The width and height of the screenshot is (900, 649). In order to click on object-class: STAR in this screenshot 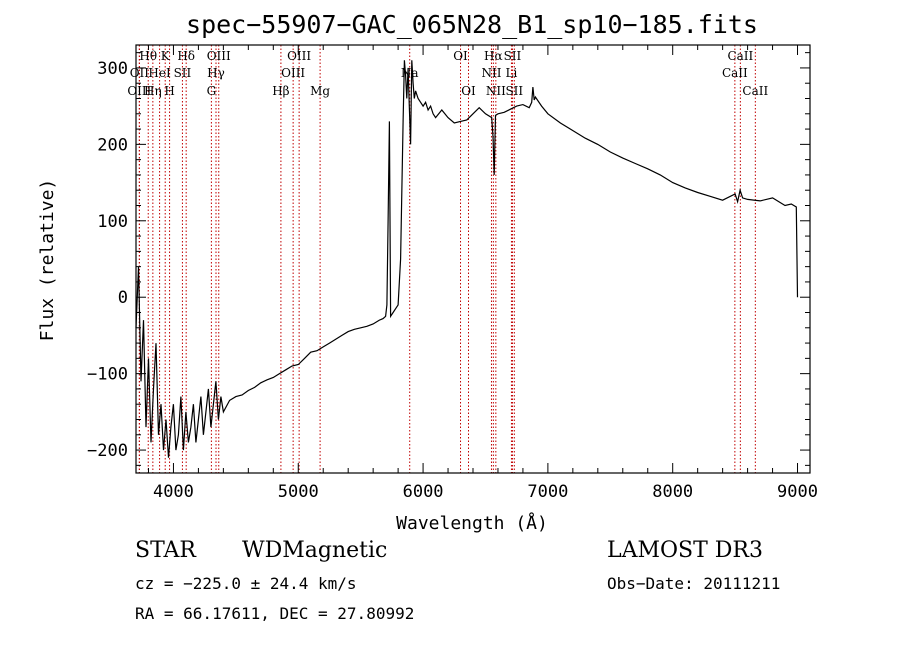, I will do `click(165, 550)`.